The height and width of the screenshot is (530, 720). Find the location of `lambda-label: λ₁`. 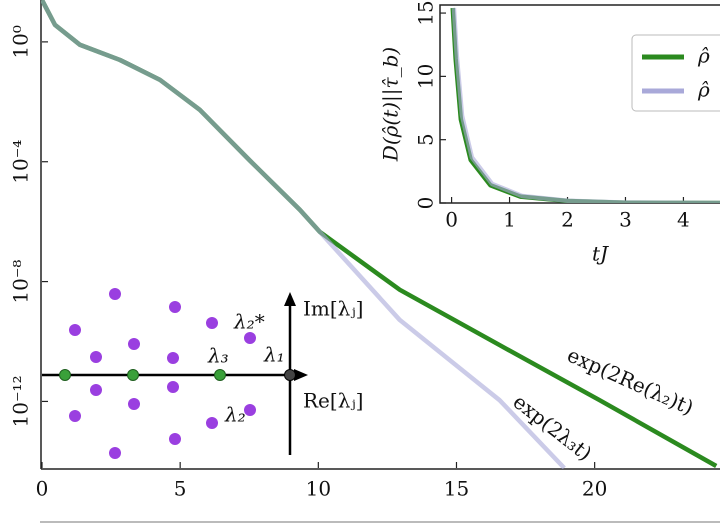

lambda-label: λ₁ is located at coordinates (274, 355).